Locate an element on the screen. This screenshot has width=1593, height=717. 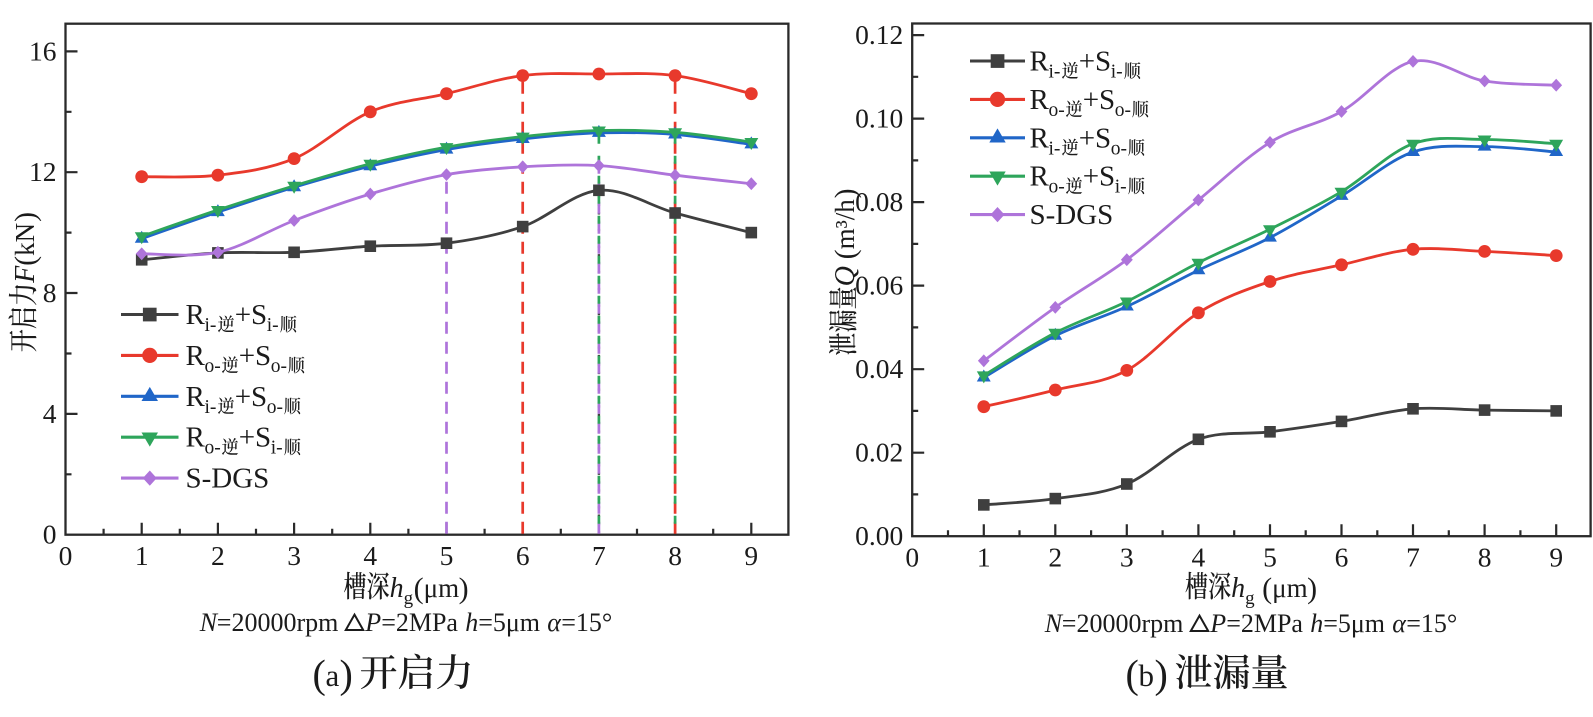
svg-text: 0.02 is located at coordinates (879, 452).